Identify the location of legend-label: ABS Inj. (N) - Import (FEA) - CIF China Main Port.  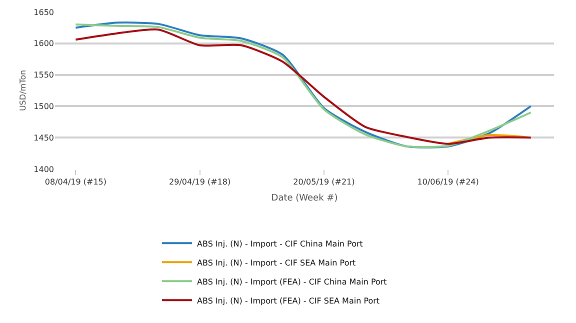
(292, 281).